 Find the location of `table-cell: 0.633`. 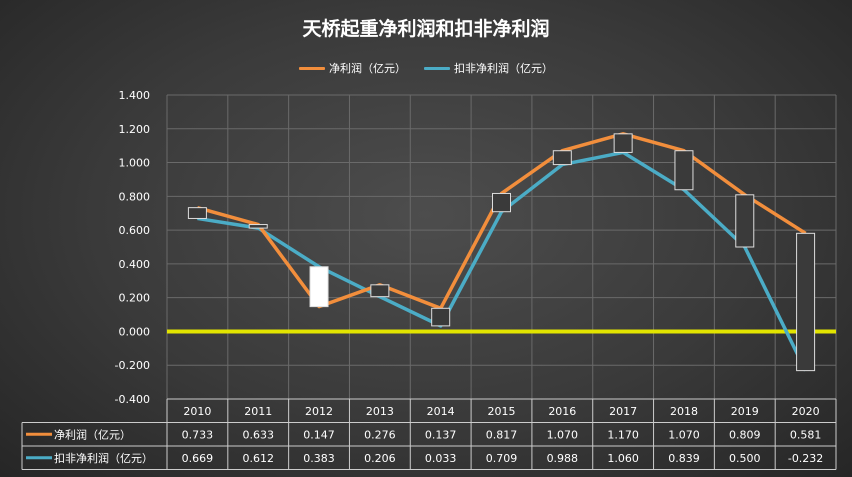

table-cell: 0.633 is located at coordinates (258, 434).